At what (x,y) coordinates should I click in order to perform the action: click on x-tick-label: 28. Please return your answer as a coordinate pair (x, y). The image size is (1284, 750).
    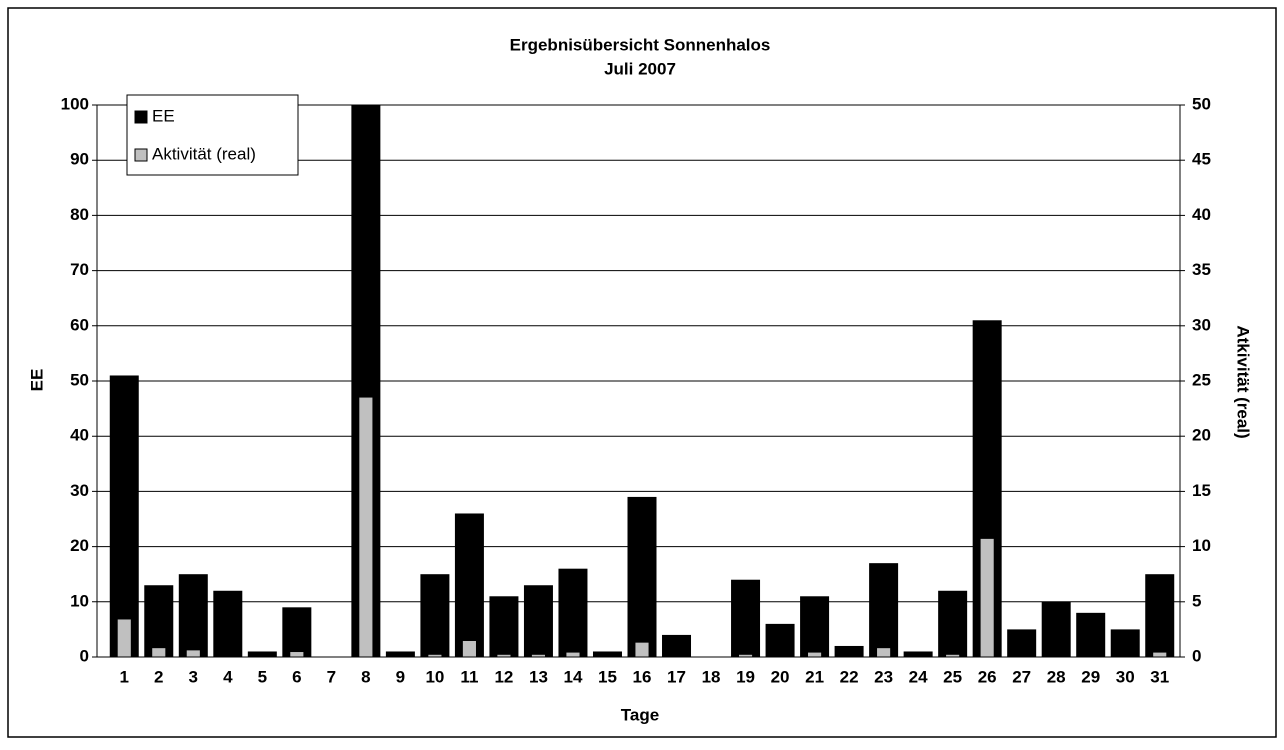
    Looking at the image, I should click on (1056, 676).